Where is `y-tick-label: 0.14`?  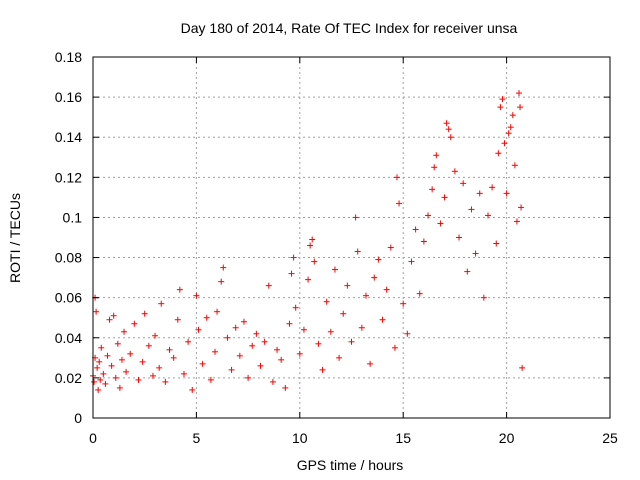 y-tick-label: 0.14 is located at coordinates (68, 137).